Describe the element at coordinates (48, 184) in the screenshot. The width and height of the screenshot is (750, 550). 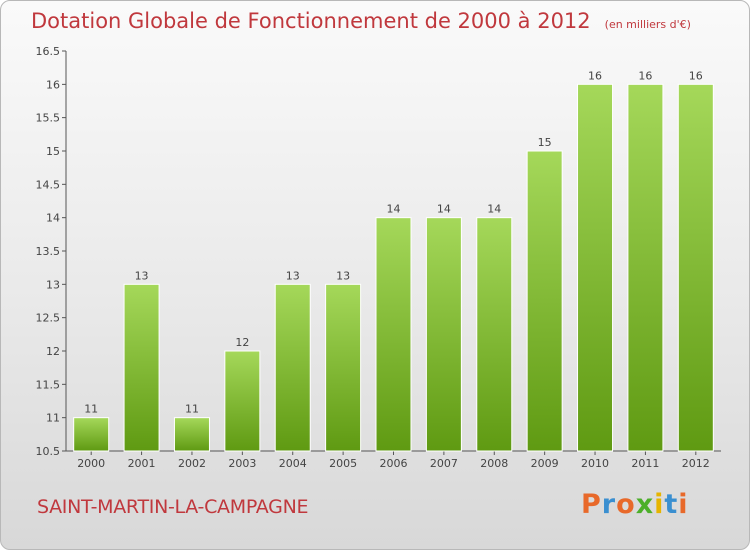
I see `y-tick-label: 14.5` at that location.